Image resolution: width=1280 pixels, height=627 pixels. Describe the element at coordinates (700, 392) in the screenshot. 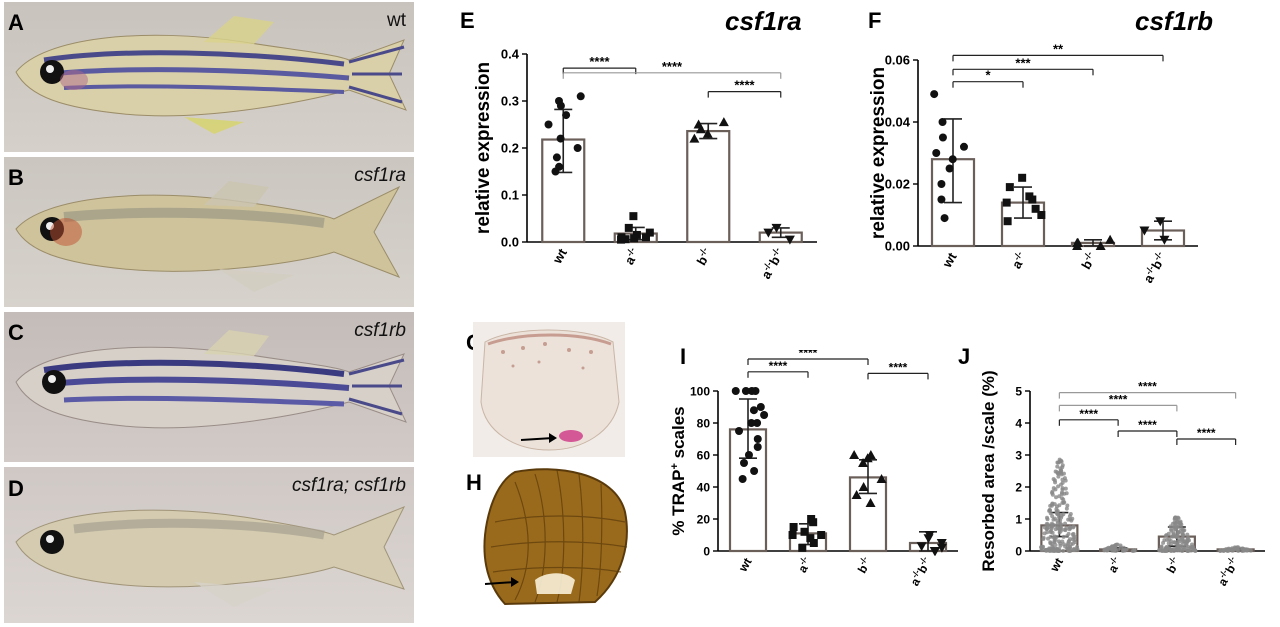

I see `y-tick-label: 100` at that location.